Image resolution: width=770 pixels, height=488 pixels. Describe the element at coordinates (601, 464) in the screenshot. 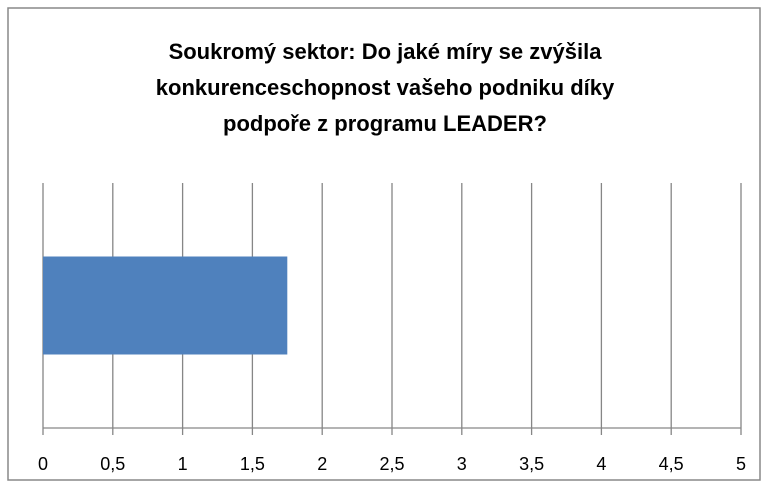

I see `x-tick-label: 4` at that location.